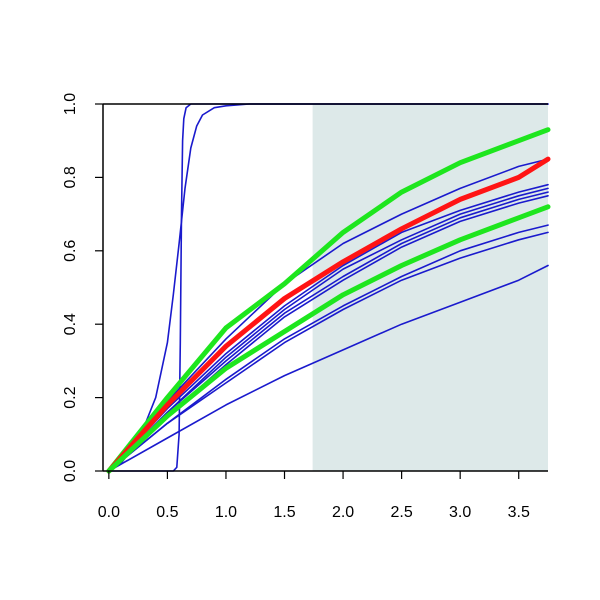  Describe the element at coordinates (70, 324) in the screenshot. I see `y-tick-label: 0.4` at that location.